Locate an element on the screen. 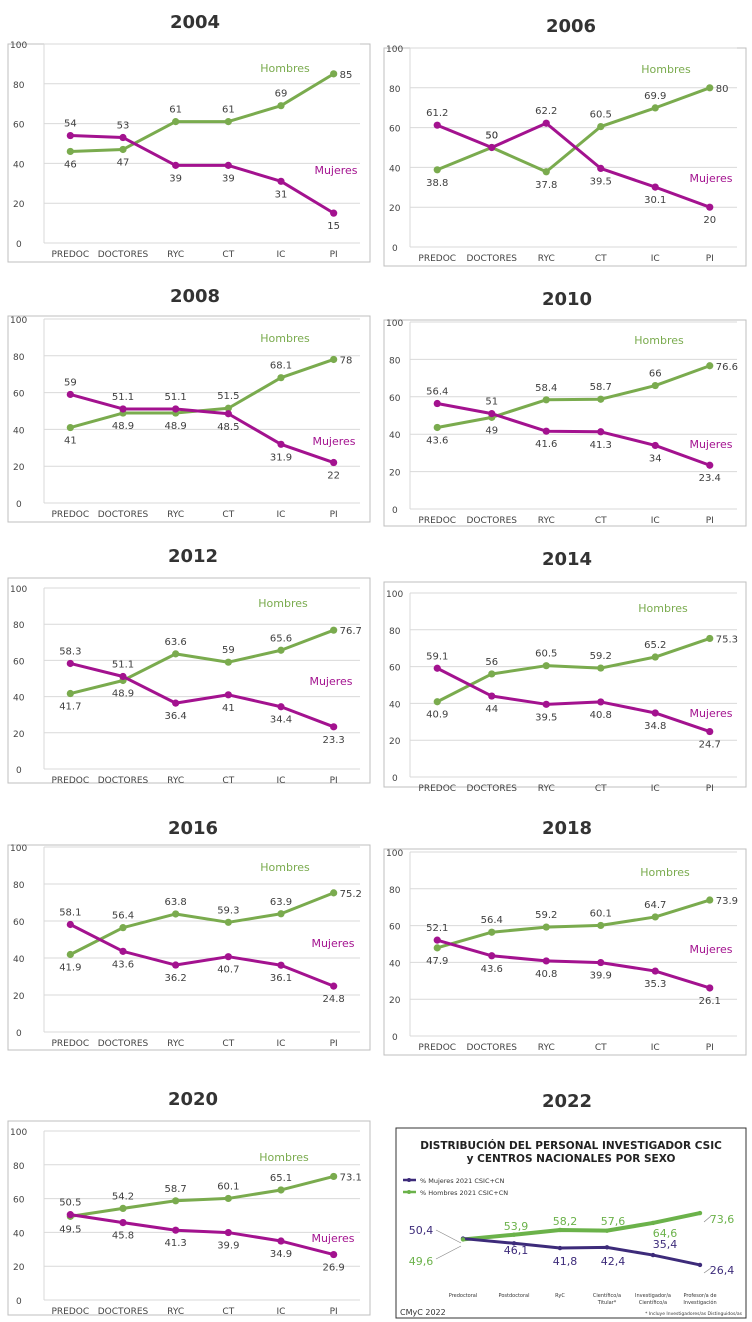  x-tick-label: DOCTORES is located at coordinates (123, 1044).